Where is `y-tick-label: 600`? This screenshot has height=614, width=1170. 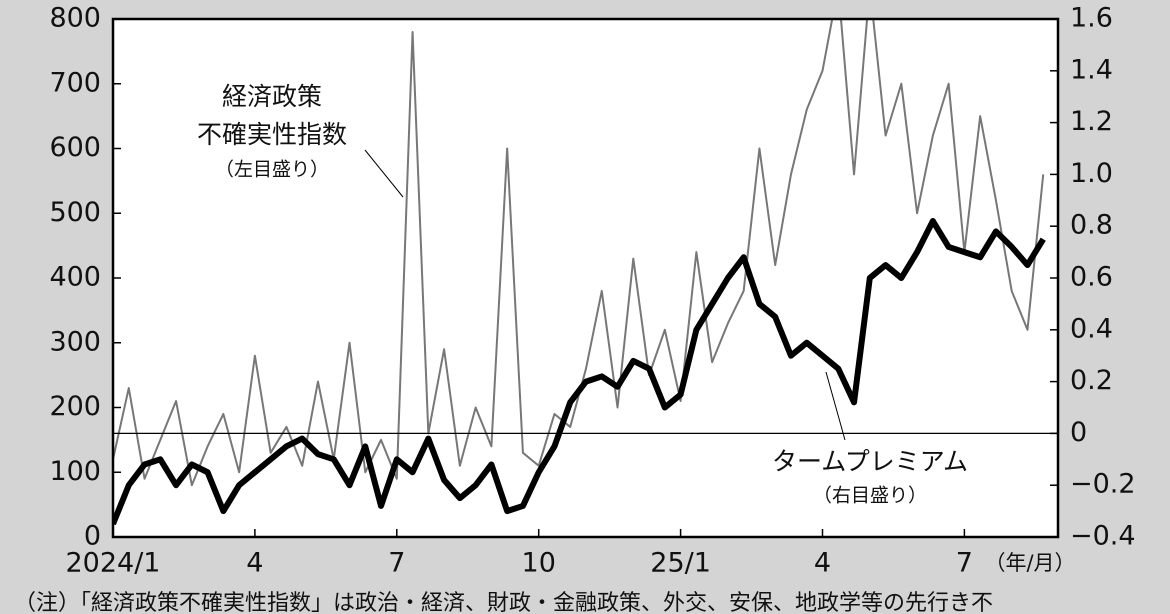
y-tick-label: 600 is located at coordinates (75, 147).